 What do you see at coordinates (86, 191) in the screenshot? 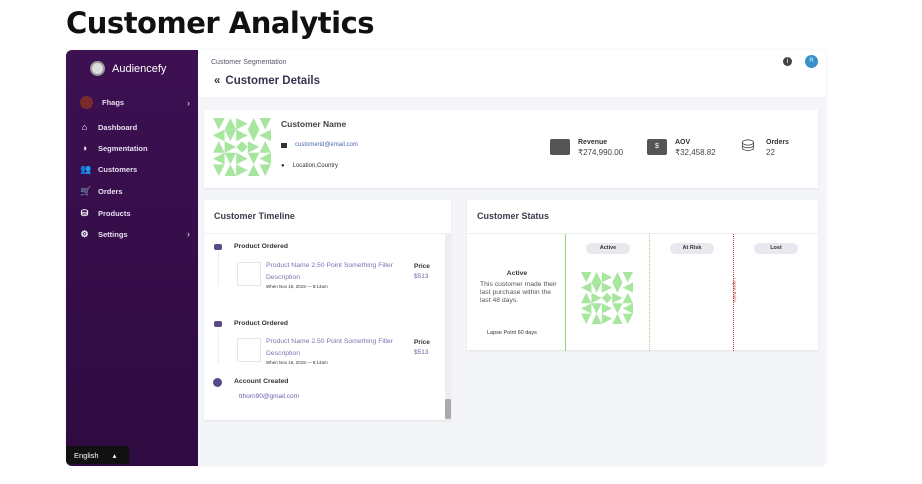
I see `cart-icon: 🛒` at bounding box center [86, 191].